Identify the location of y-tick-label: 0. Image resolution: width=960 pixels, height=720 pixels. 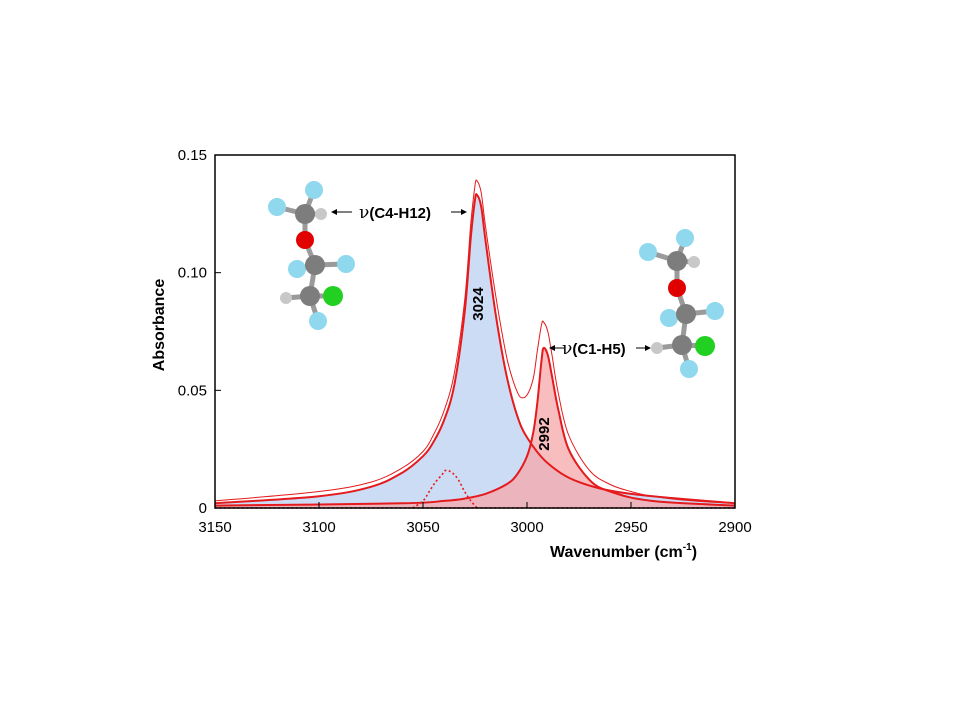
(203, 508).